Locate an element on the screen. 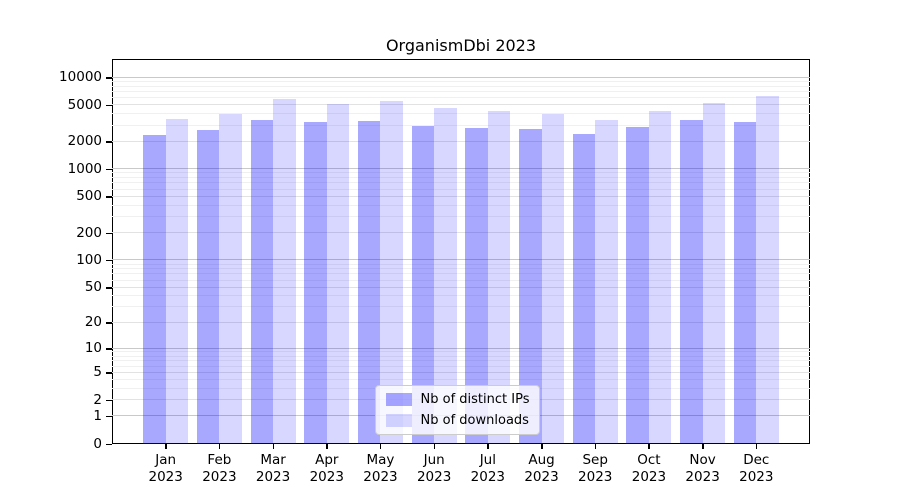 The height and width of the screenshot is (500, 900). bar-downloads-mar is located at coordinates (284, 271).